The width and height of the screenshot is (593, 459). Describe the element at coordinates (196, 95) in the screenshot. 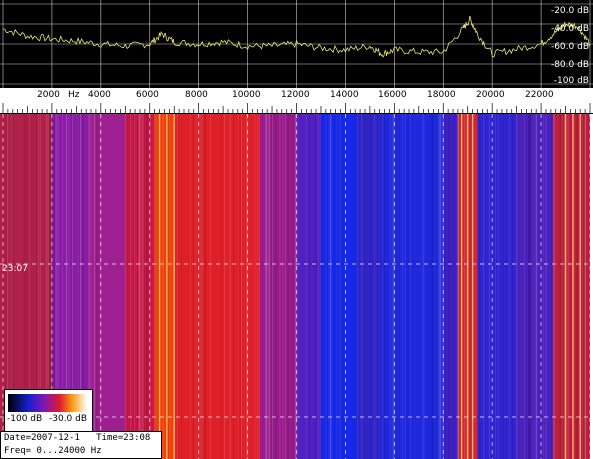

I see `tick-label-8000: 8000` at that location.